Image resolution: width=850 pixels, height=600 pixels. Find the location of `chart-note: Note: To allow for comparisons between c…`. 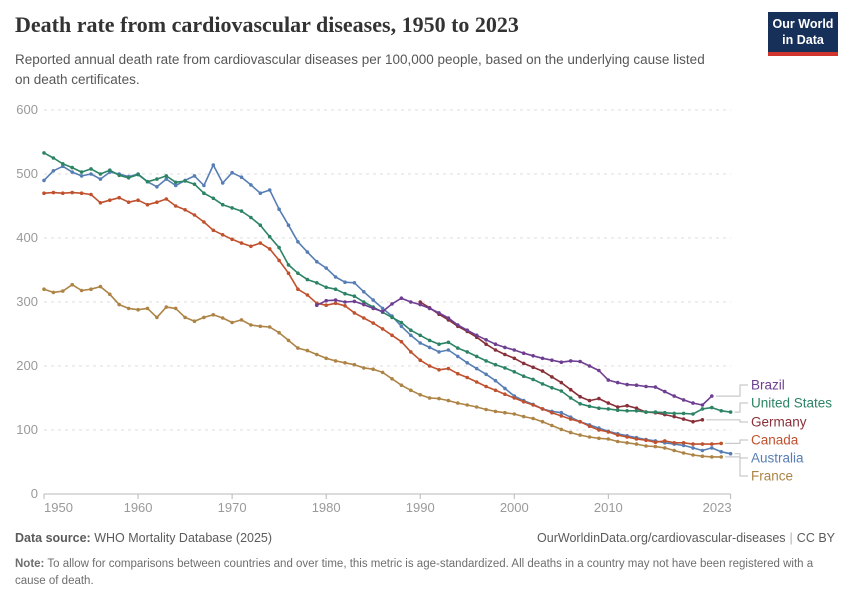

chart-note: Note: To allow for comparisons between c… is located at coordinates (421, 572).